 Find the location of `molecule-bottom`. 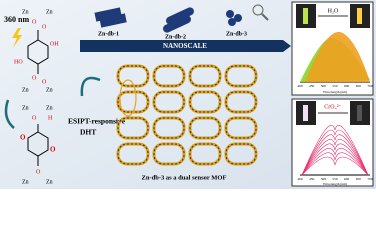

molecule-bottom is located at coordinates (26, 132).